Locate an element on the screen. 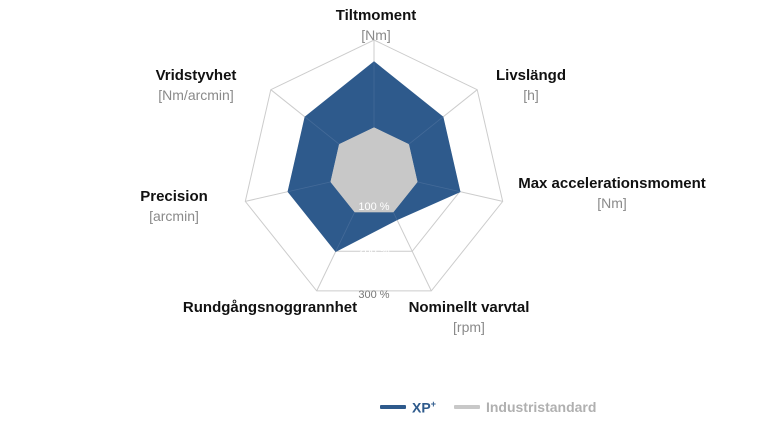 The height and width of the screenshot is (430, 764). axis-label-rundg-ngsnoggrannhet: Rundgångsnoggrannhet is located at coordinates (270, 307).